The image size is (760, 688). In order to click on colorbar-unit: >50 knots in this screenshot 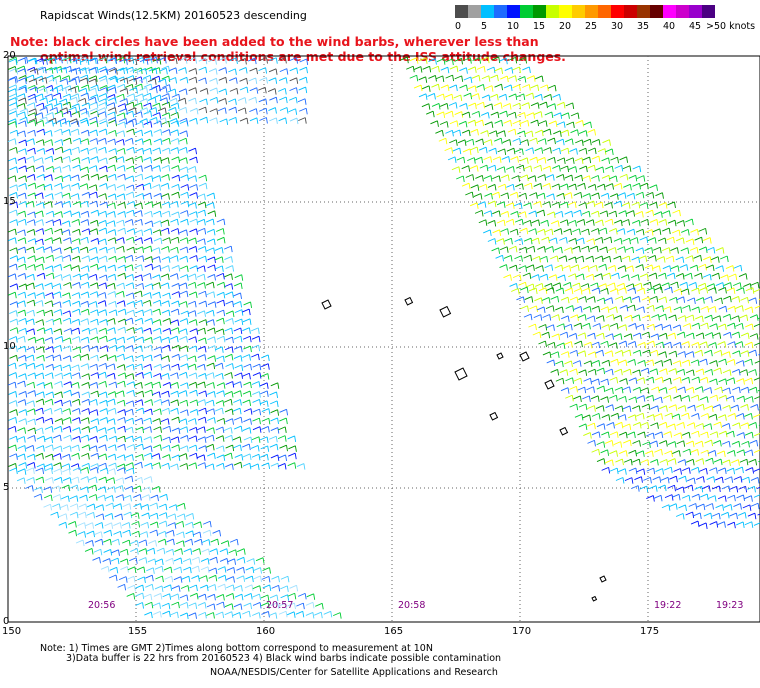, I will do `click(731, 26)`.